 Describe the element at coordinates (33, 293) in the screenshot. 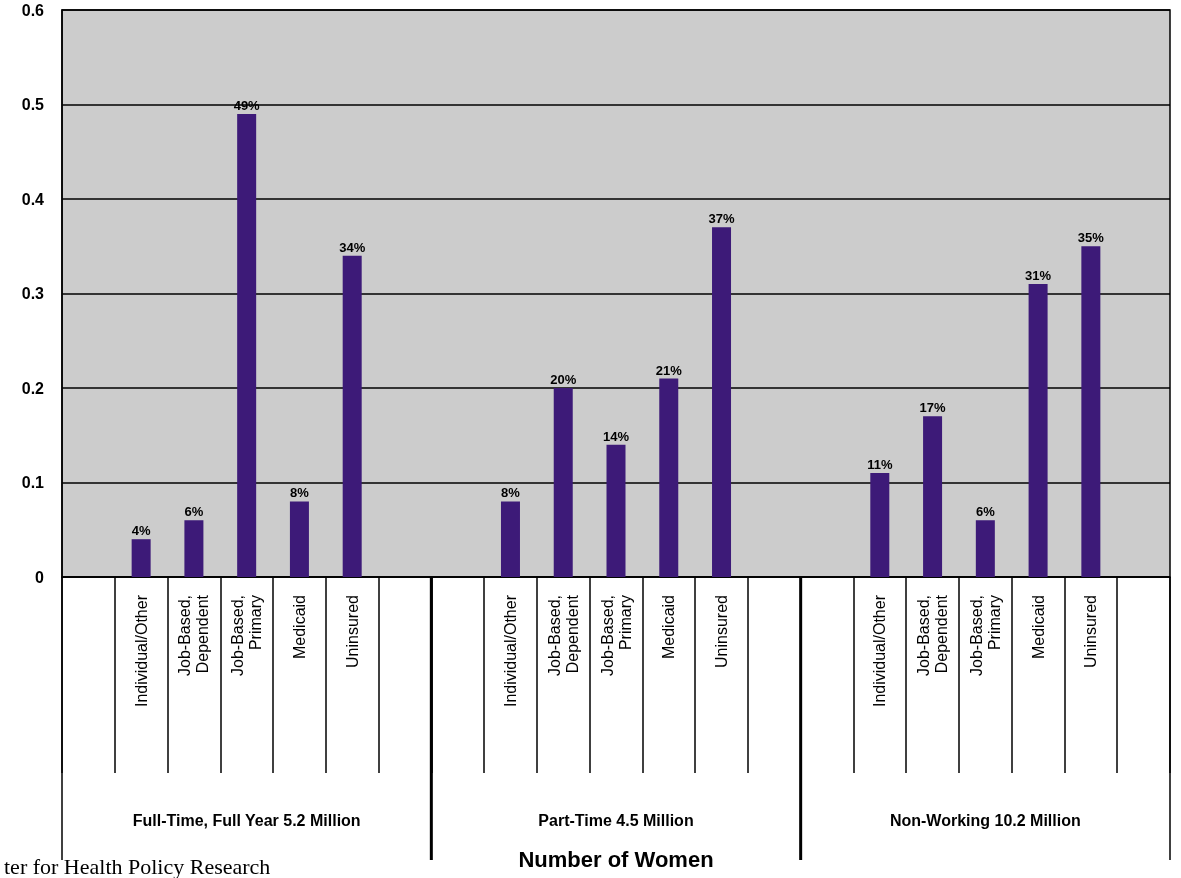

I see `y-tick-label: 0.3` at that location.